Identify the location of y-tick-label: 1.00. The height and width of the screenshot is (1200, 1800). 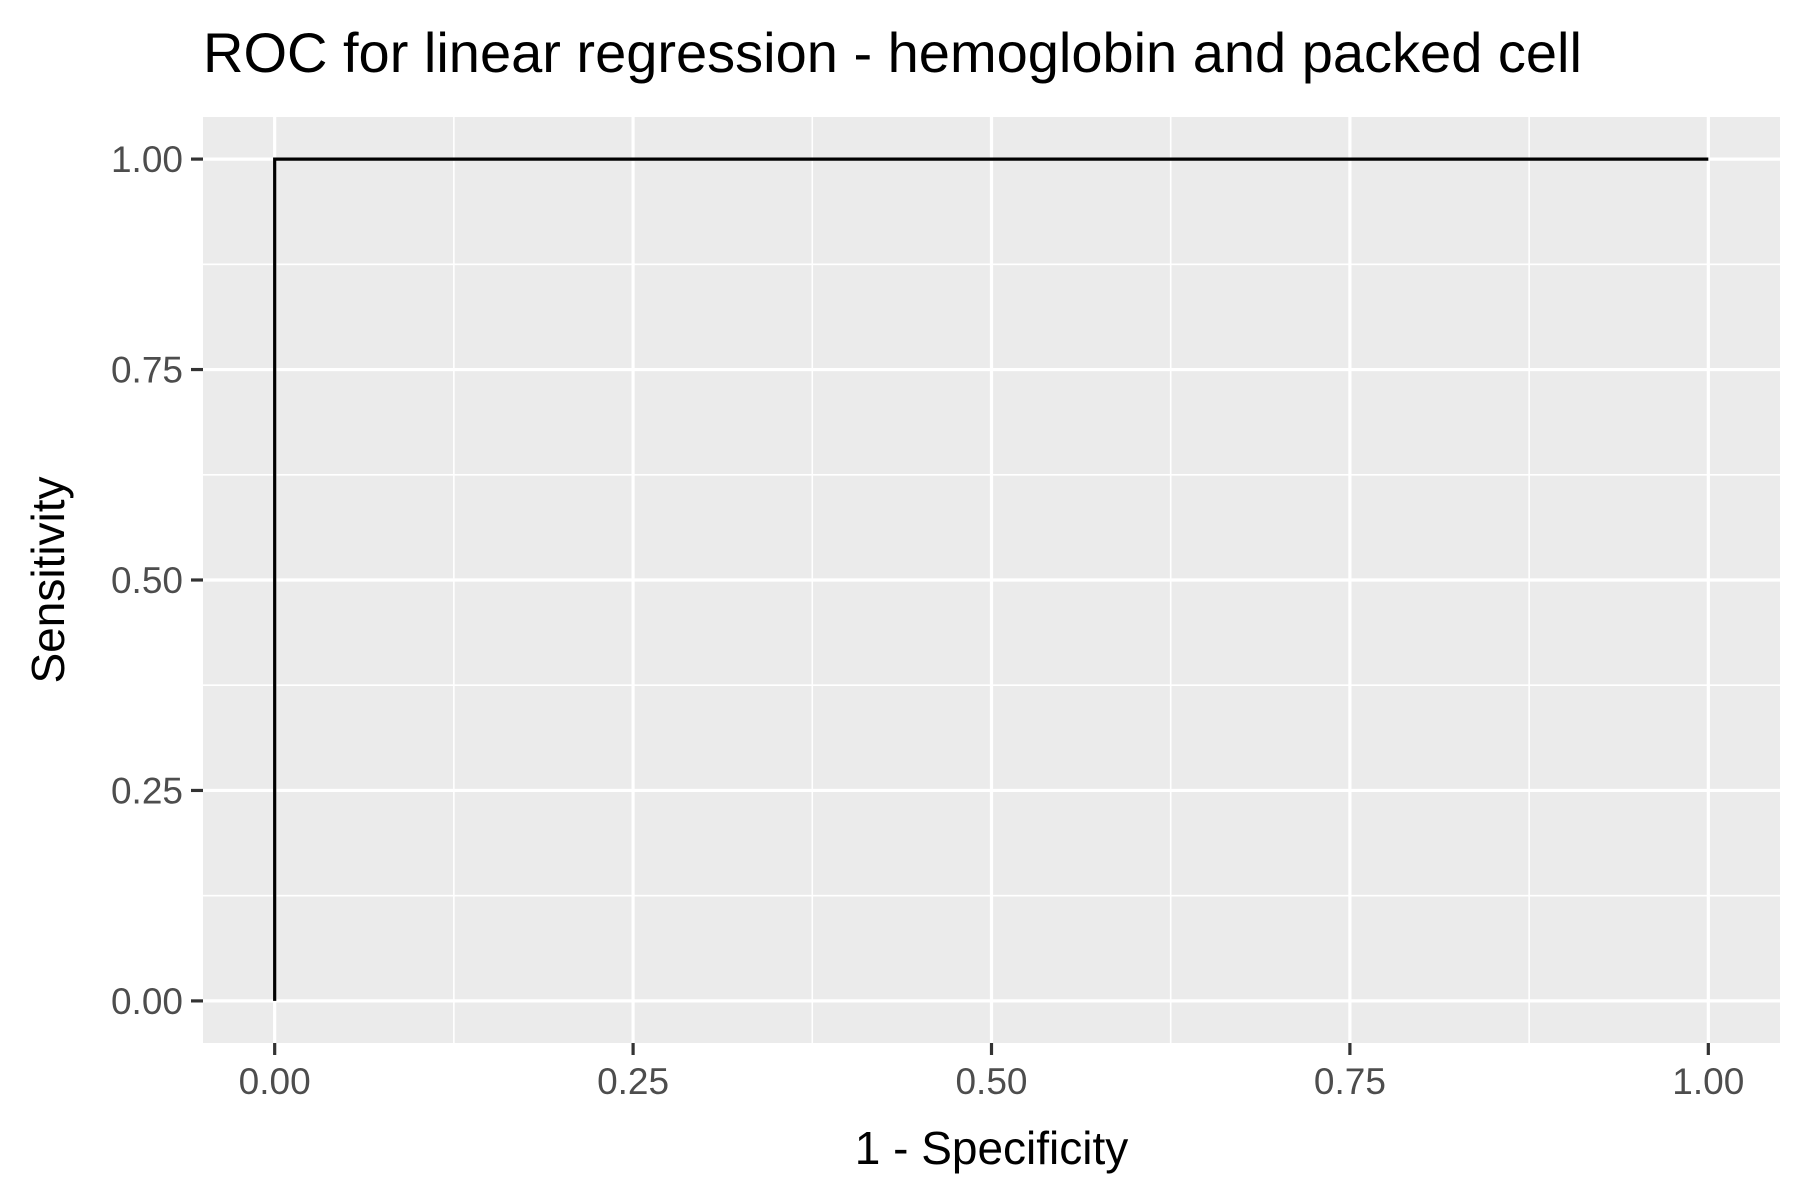
(147, 159).